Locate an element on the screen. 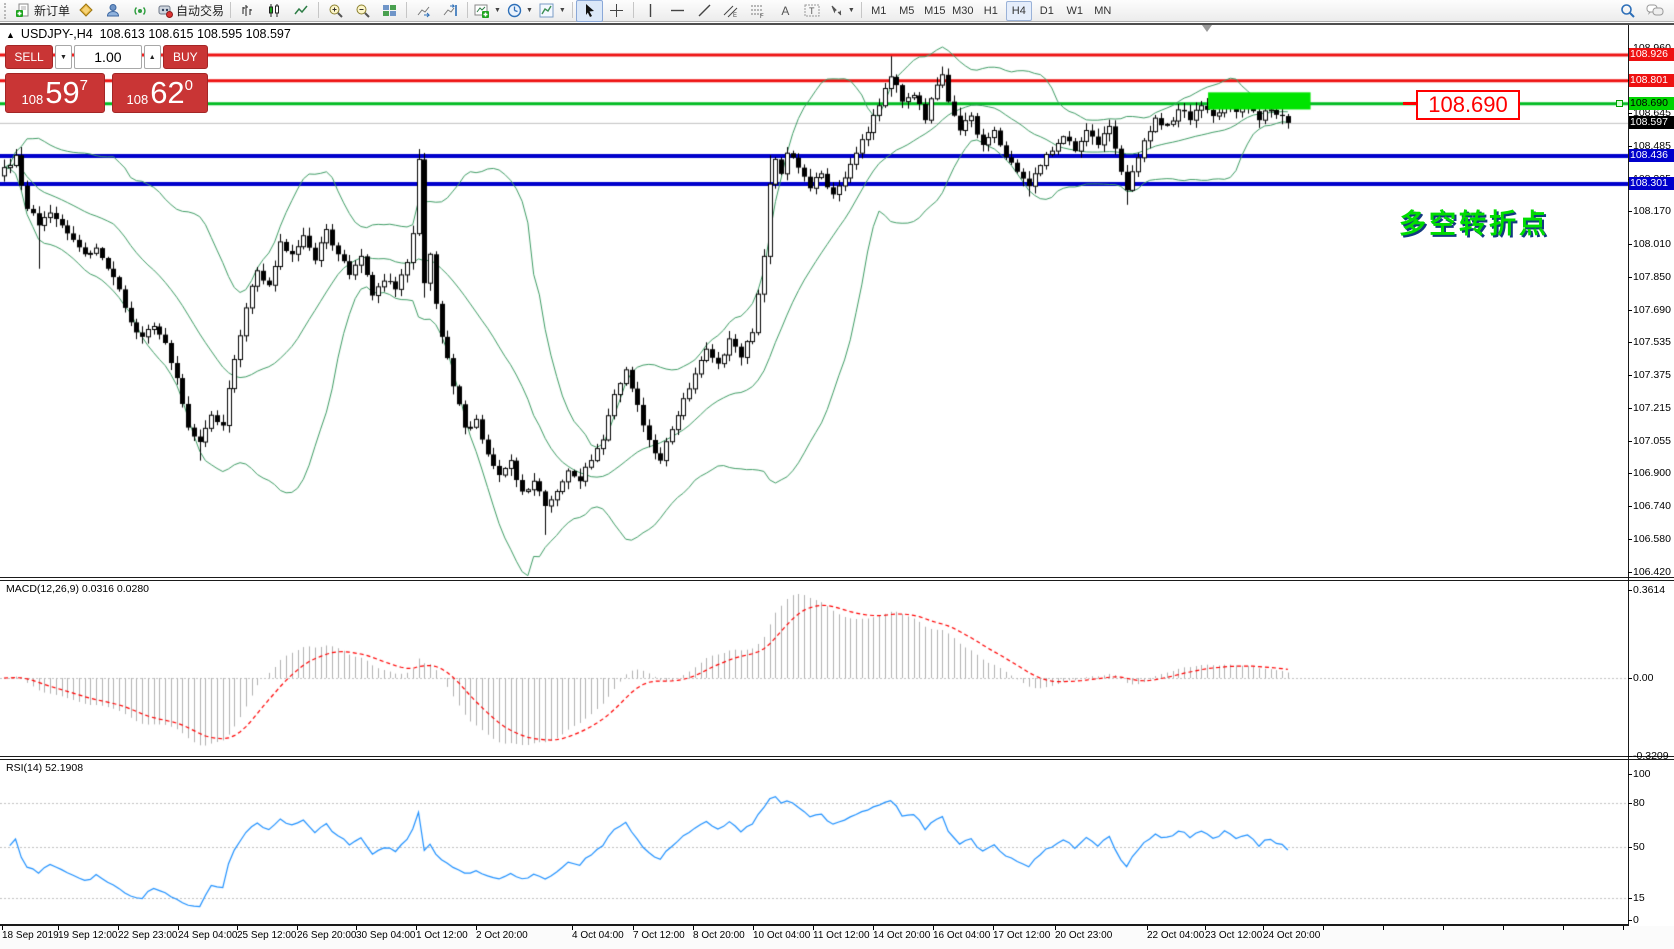 Image resolution: width=1674 pixels, height=949 pixels. timeframe-m30-button: M30 is located at coordinates (963, 10).